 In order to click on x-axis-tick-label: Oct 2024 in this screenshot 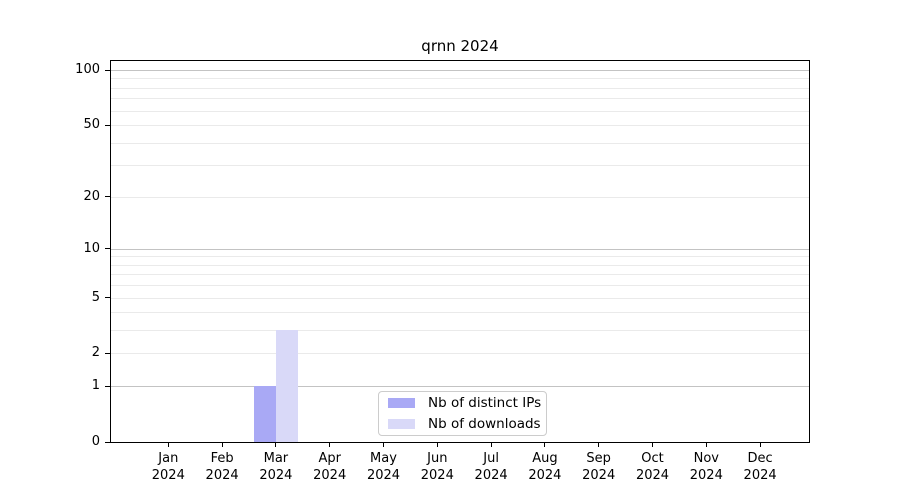, I will do `click(653, 467)`.